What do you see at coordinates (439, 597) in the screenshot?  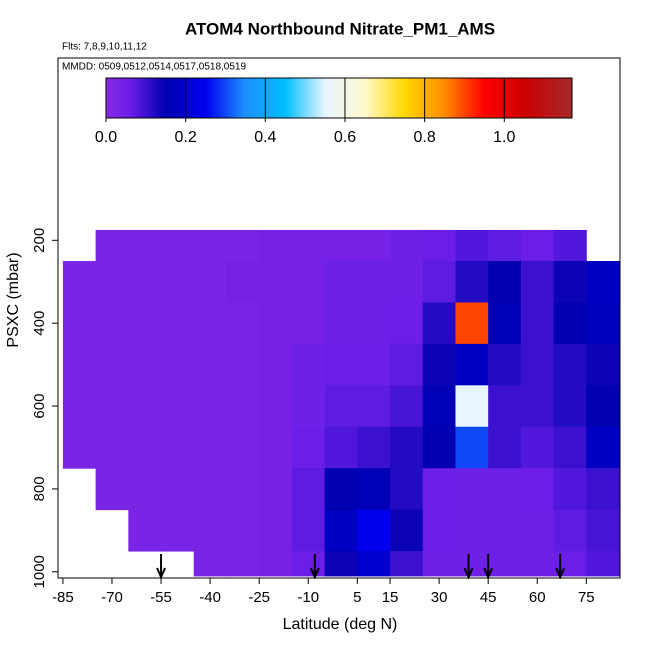 I see `x-tick-label: 30` at bounding box center [439, 597].